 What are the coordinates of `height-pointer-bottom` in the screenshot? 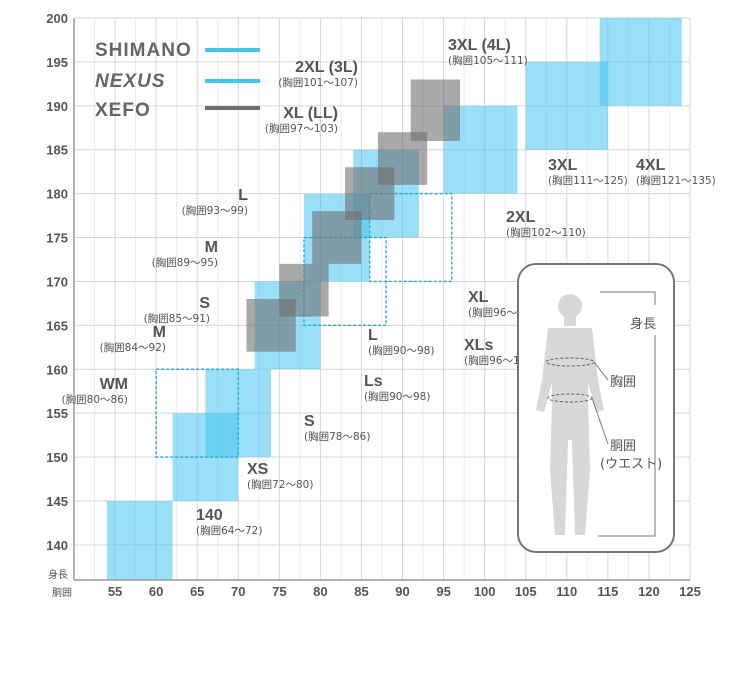 It's located at (627, 436).